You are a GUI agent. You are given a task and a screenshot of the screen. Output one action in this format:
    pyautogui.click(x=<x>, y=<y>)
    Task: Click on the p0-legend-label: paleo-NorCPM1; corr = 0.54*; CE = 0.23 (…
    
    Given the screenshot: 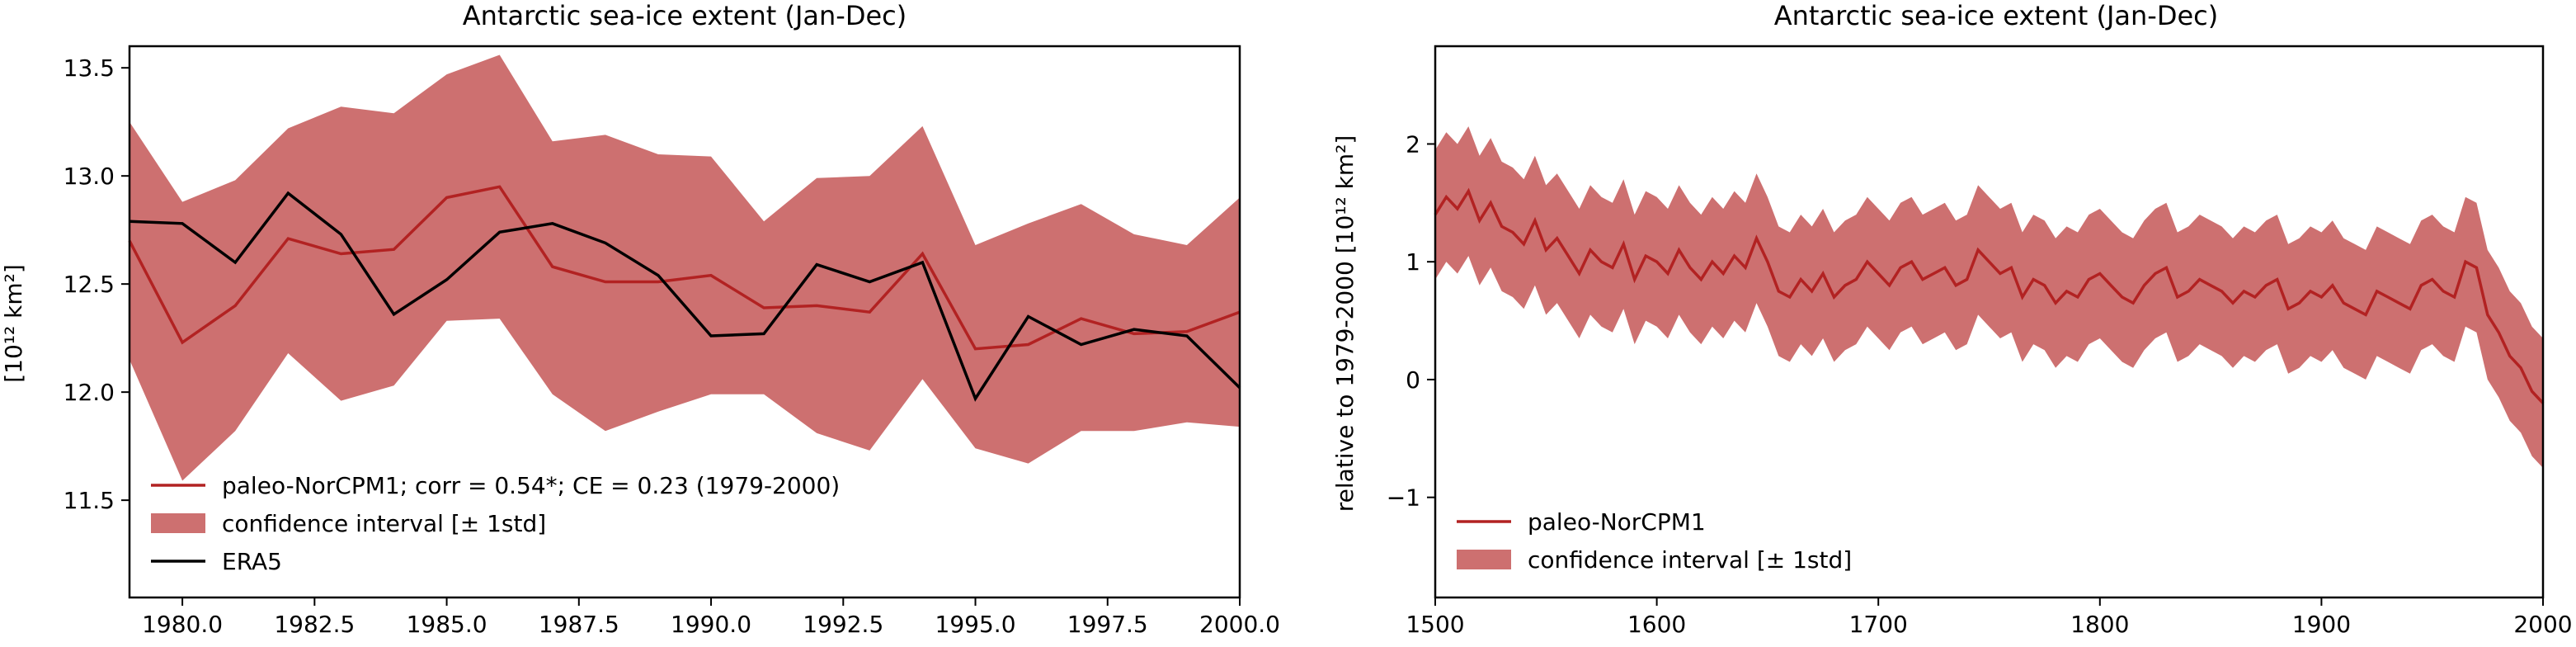 What is the action you would take?
    pyautogui.click(x=531, y=486)
    